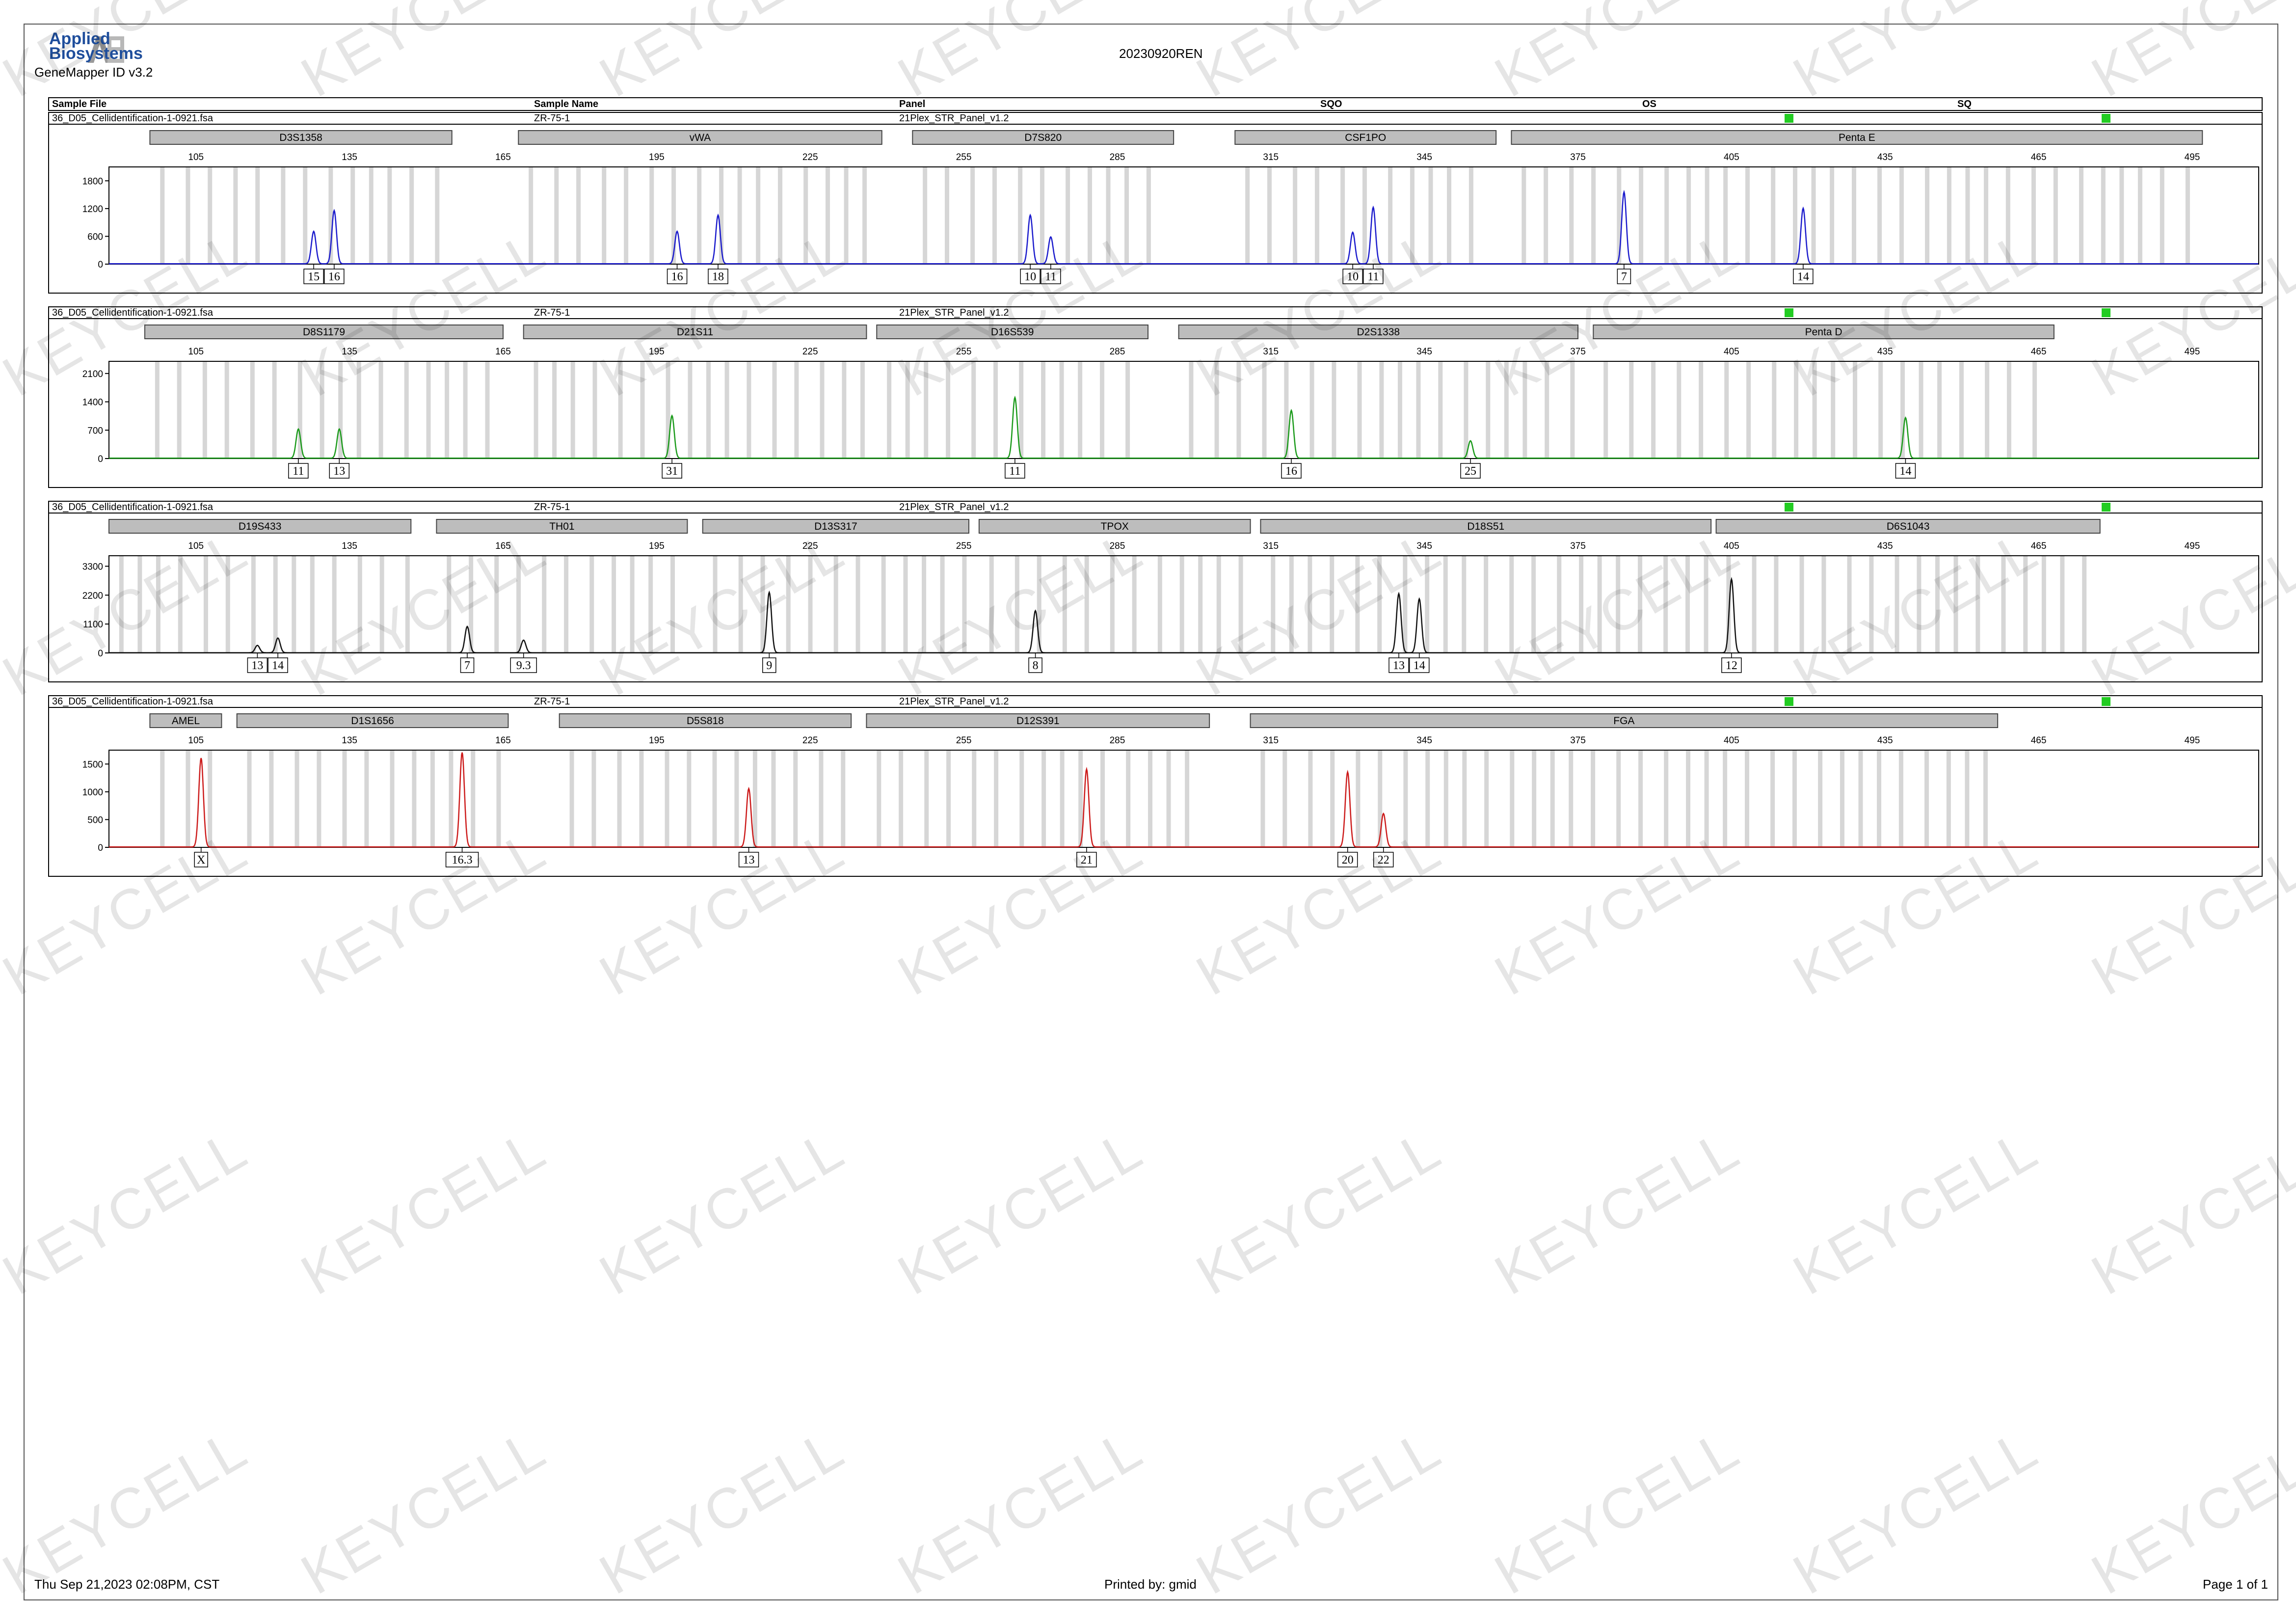 The image size is (2296, 1624). I want to click on allele-label: 16.3, so click(462, 860).